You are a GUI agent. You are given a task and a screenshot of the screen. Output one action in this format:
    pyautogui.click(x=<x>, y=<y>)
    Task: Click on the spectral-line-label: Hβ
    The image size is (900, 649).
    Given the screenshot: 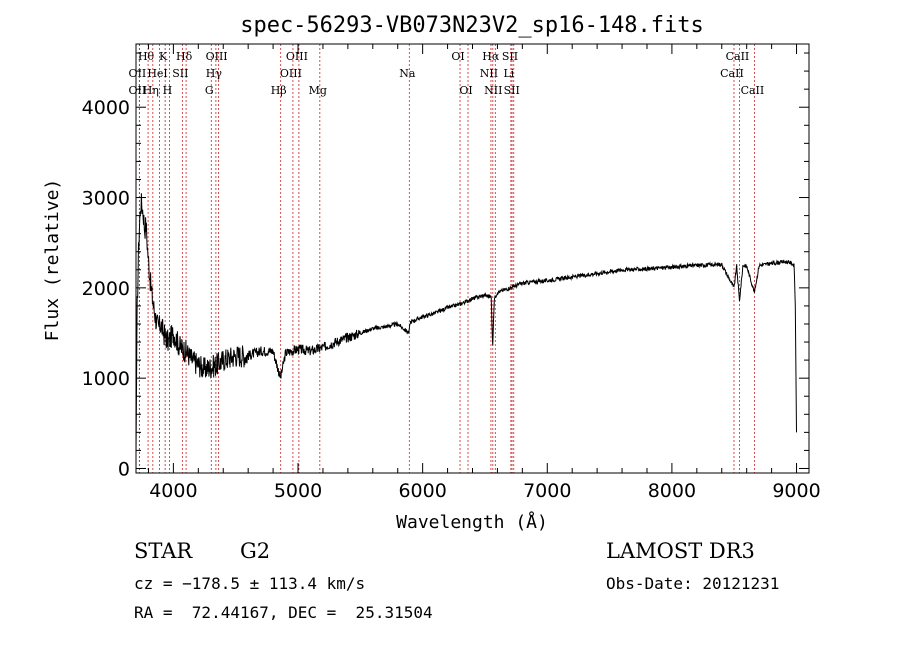 What is the action you would take?
    pyautogui.click(x=279, y=90)
    